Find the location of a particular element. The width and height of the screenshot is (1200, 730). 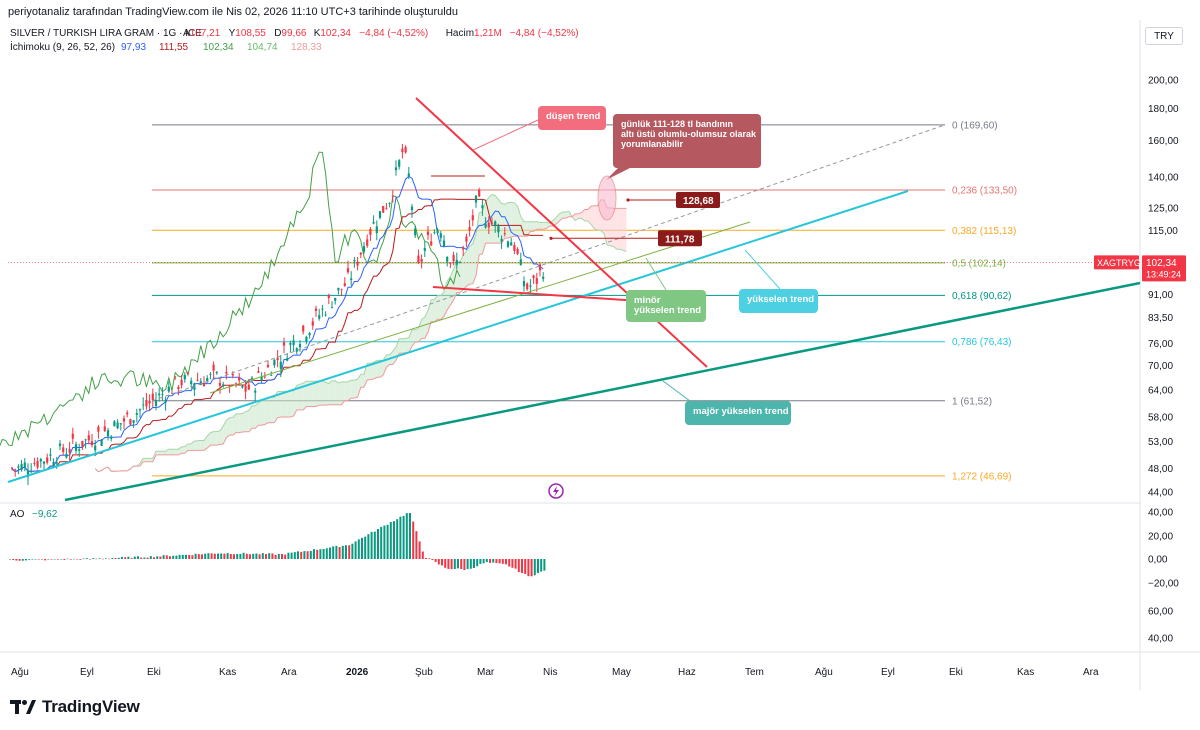

yukselen-trend-label: yükselen trend is located at coordinates (778, 301).